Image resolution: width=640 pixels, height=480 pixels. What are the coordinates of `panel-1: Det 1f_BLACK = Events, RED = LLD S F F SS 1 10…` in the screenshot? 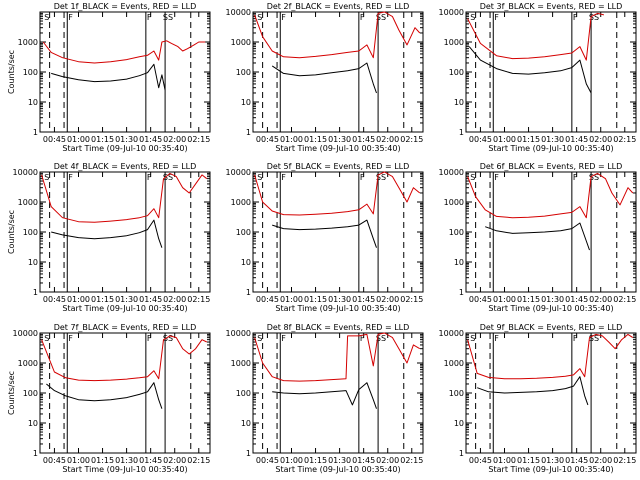 It's located at (109, 77).